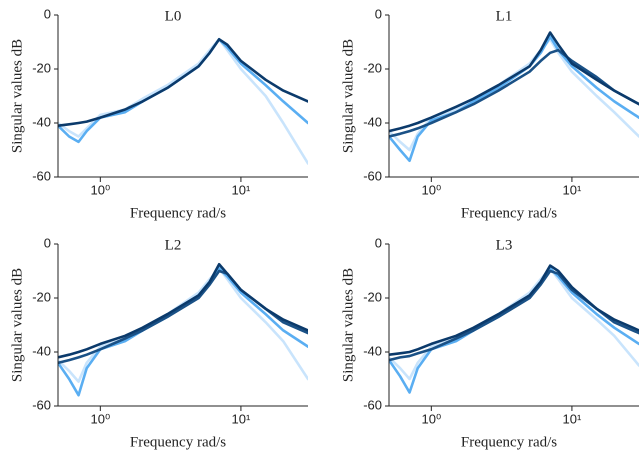  Describe the element at coordinates (504, 245) in the screenshot. I see `panel-title: L3` at that location.